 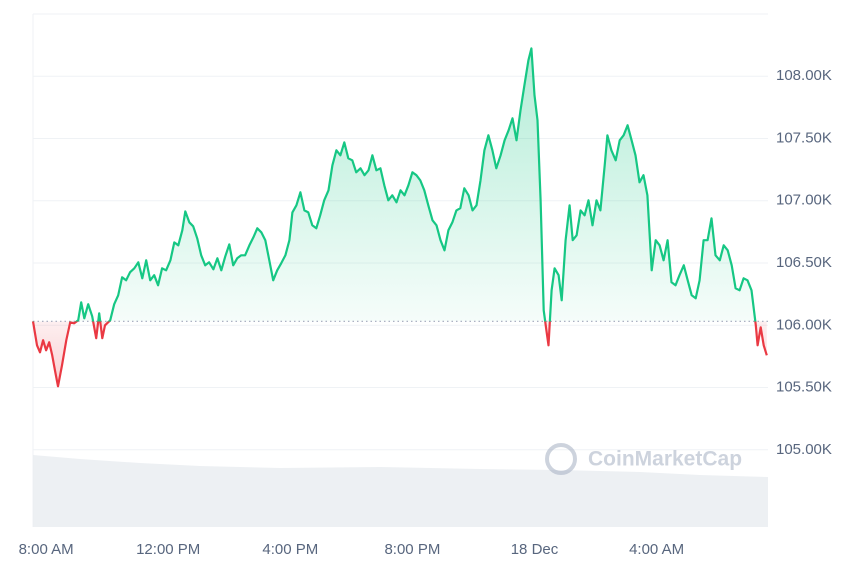 What do you see at coordinates (804, 324) in the screenshot?
I see `y-tick-label: 106.00K` at bounding box center [804, 324].